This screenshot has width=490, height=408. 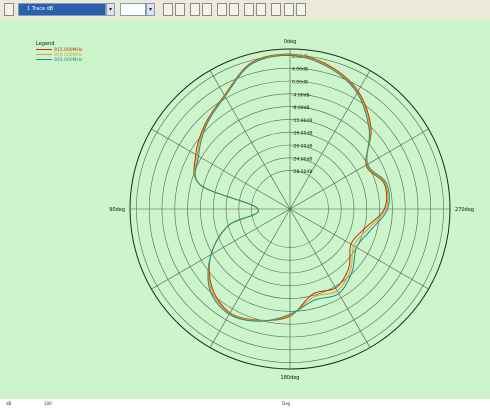 What do you see at coordinates (300, 83) in the screenshot?
I see `radial-tick-label: 0.00dB` at bounding box center [300, 83].